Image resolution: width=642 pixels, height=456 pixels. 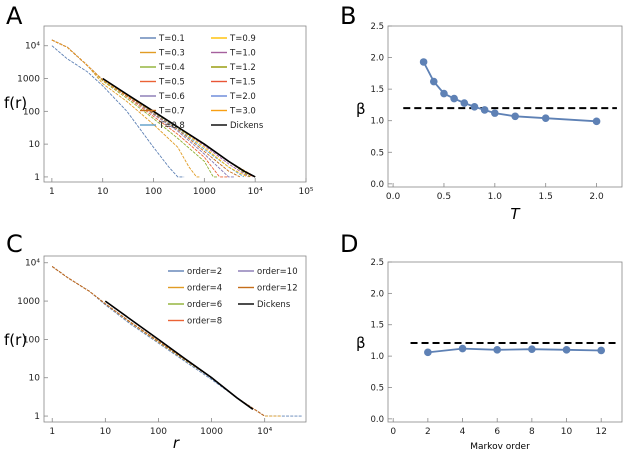 I want to click on x-tick-label: 10⁵, so click(x=305, y=192).